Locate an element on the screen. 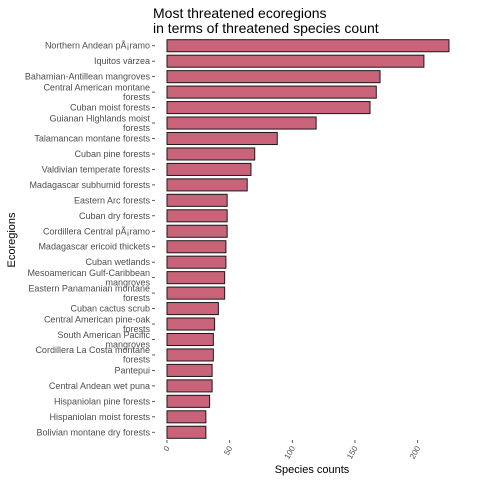 This screenshot has height=480, width=480. x-tick-label-4: 200 is located at coordinates (415, 452).